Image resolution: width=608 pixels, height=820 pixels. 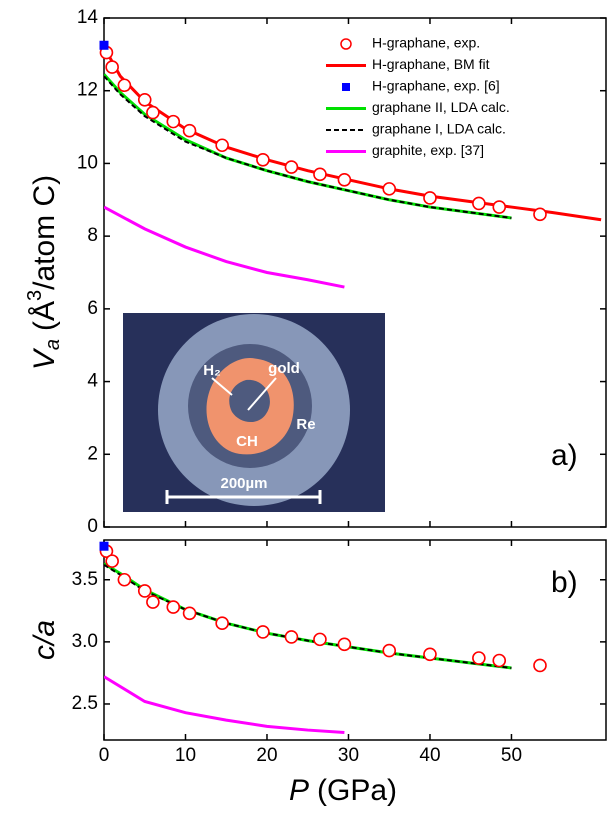 I want to click on y-tick-label: 10, so click(x=87, y=162).